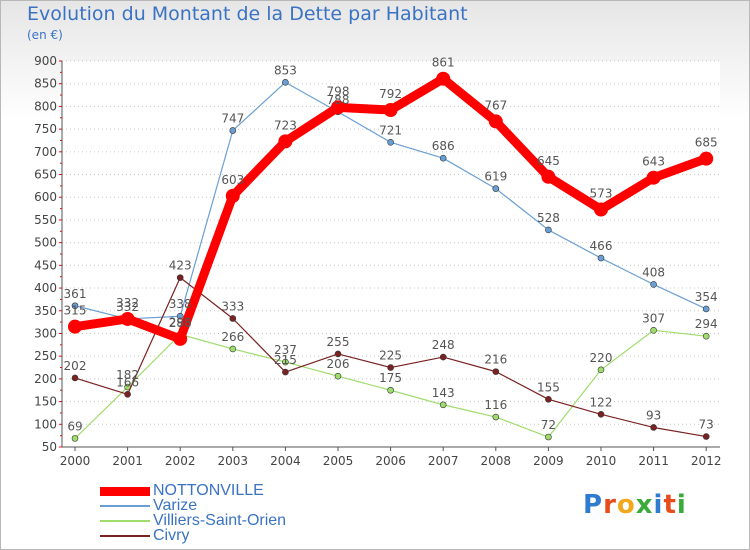 The height and width of the screenshot is (550, 750). What do you see at coordinates (626, 505) in the screenshot?
I see `logo-letter: o` at bounding box center [626, 505].